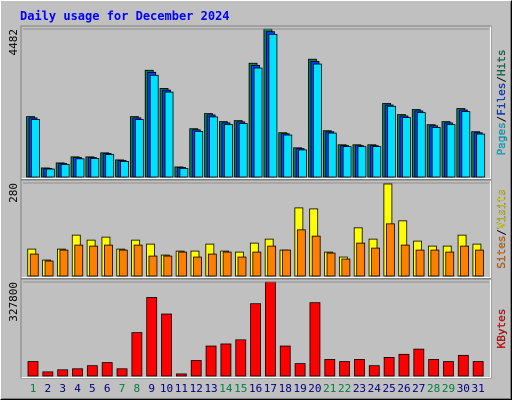 The width and height of the screenshot is (512, 400). I want to click on legend-entry: Files, so click(501, 99).